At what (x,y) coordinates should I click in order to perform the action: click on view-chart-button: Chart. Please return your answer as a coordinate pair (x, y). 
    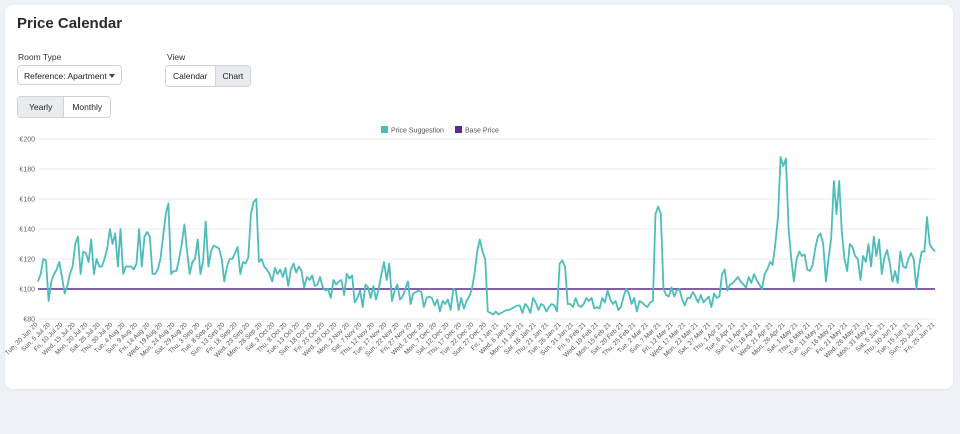
    Looking at the image, I should click on (233, 76).